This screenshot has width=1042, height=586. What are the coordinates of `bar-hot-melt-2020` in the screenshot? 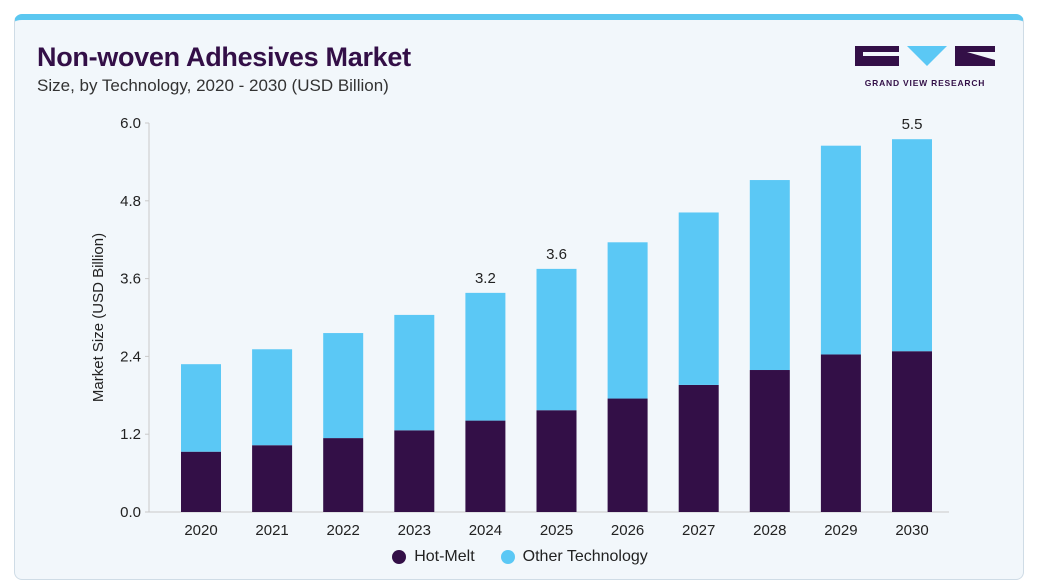 It's located at (201, 481).